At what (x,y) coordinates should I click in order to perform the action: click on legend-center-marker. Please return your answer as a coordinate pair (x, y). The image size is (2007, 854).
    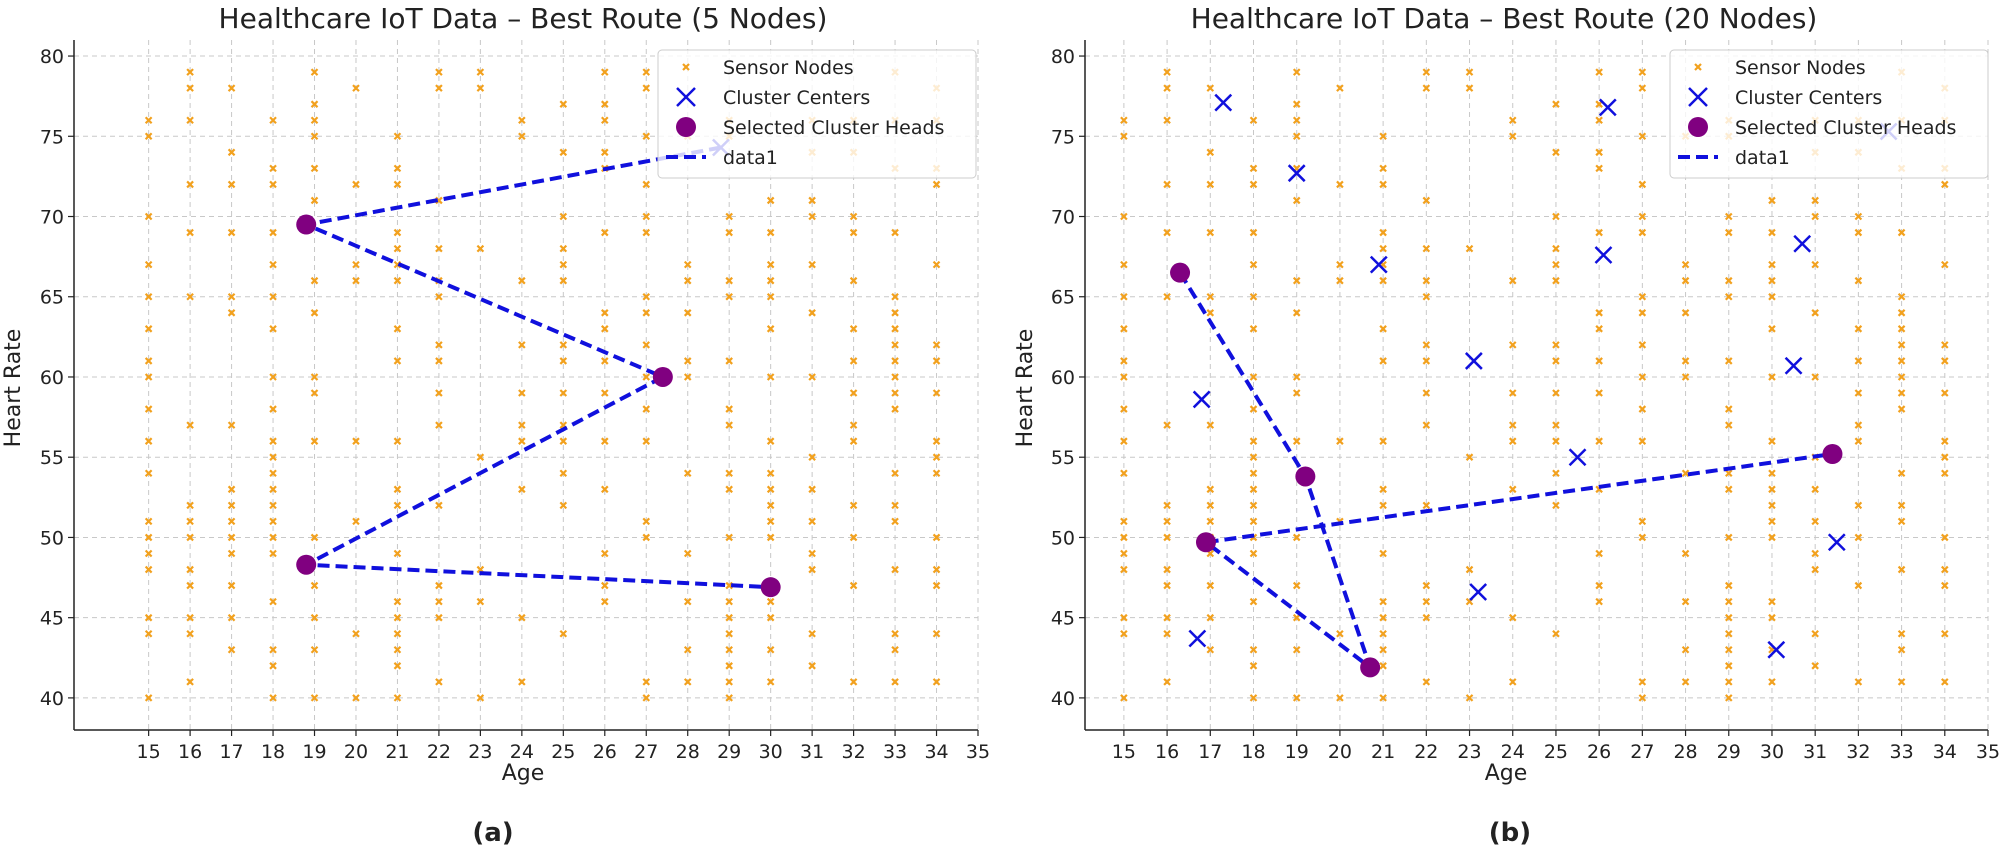
    Looking at the image, I should click on (1698, 97).